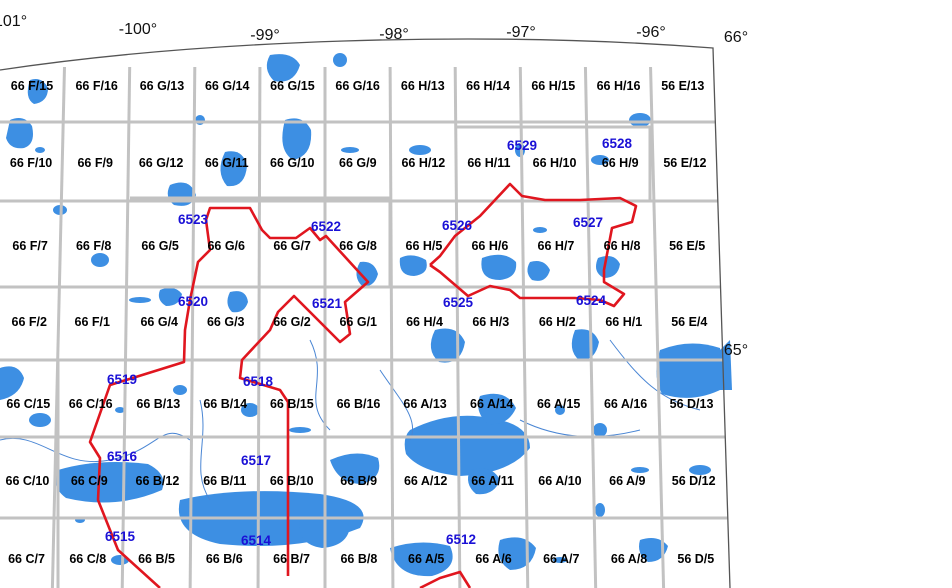 This screenshot has height=588, width=952. I want to click on nts-tile-label: 66 B/8, so click(358, 559).